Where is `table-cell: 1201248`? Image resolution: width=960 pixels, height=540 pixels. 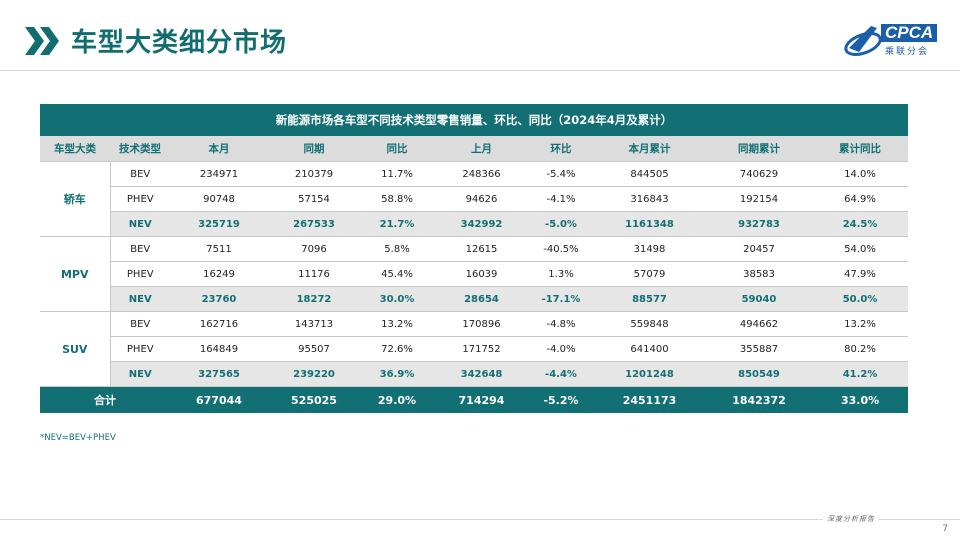 table-cell: 1201248 is located at coordinates (649, 374).